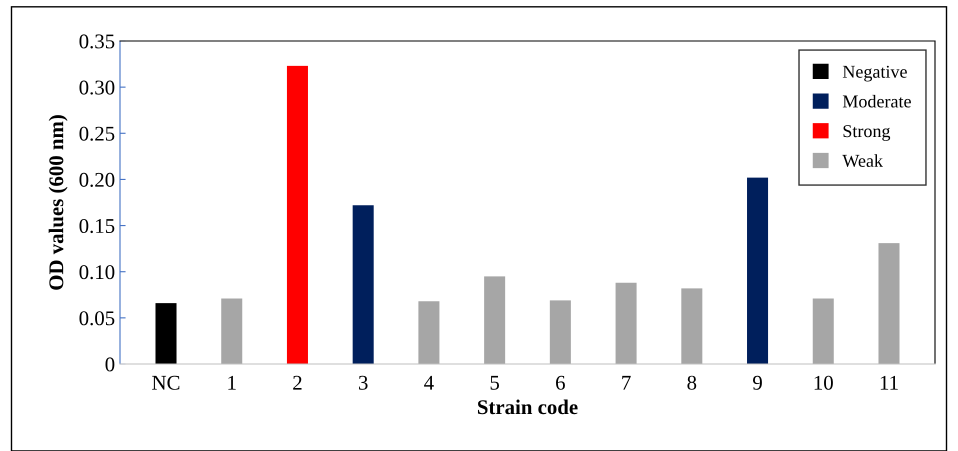  What do you see at coordinates (58, 202) in the screenshot?
I see `y-axis-title: OD values (600 nm)` at bounding box center [58, 202].